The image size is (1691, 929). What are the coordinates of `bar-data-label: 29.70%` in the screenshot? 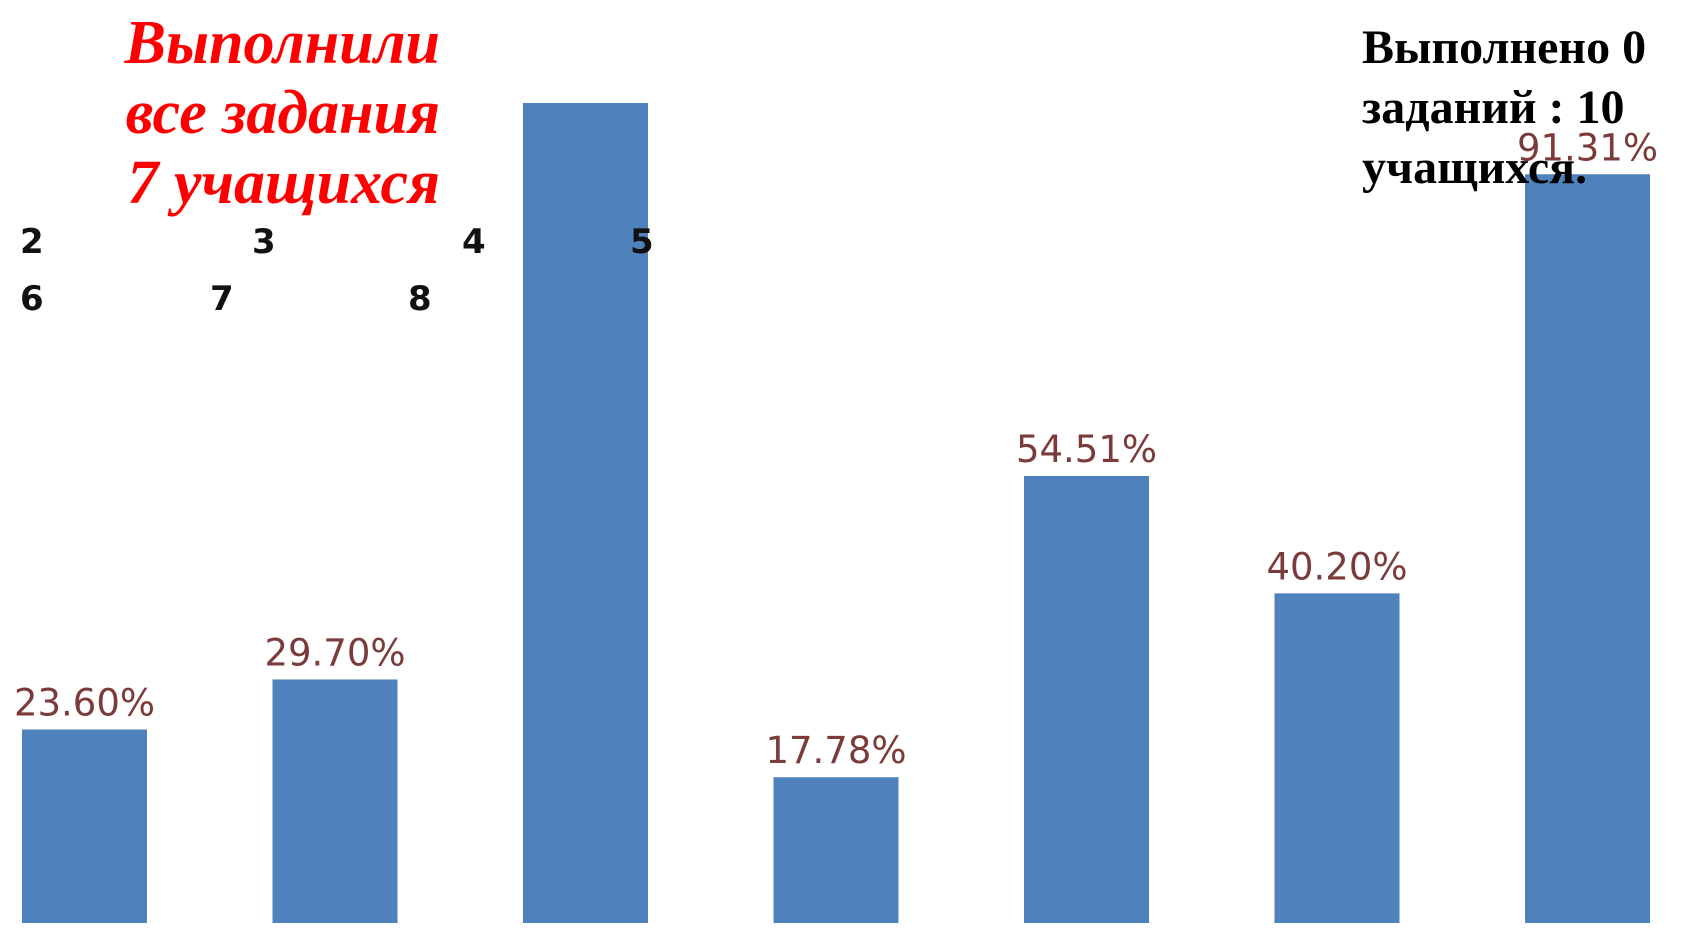 It's located at (334, 652).